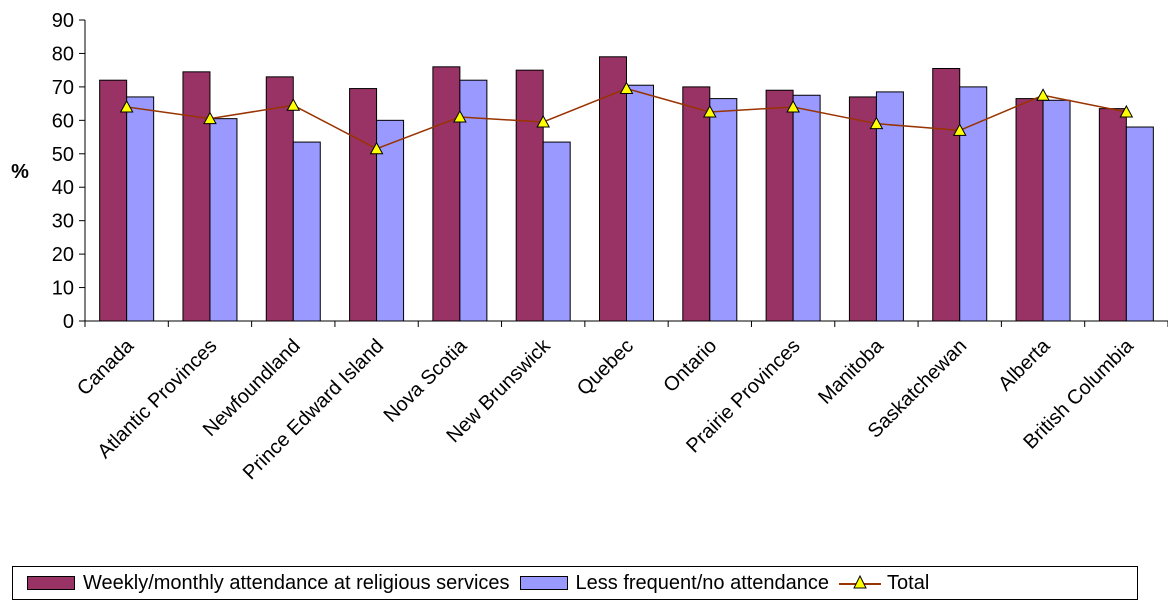 The width and height of the screenshot is (1168, 606). Describe the element at coordinates (106, 367) in the screenshot. I see `x-tick-label: Canada` at that location.